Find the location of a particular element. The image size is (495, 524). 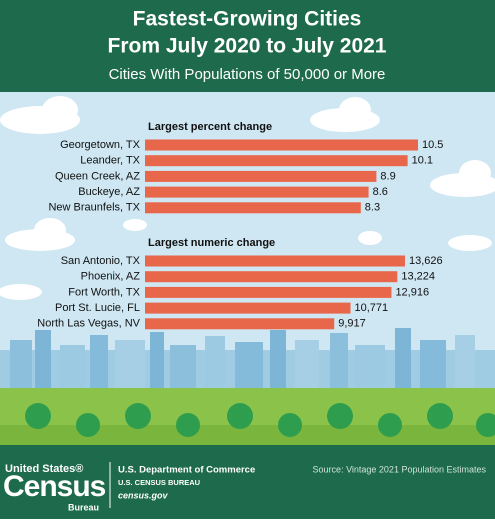

trees is located at coordinates (260, 420).